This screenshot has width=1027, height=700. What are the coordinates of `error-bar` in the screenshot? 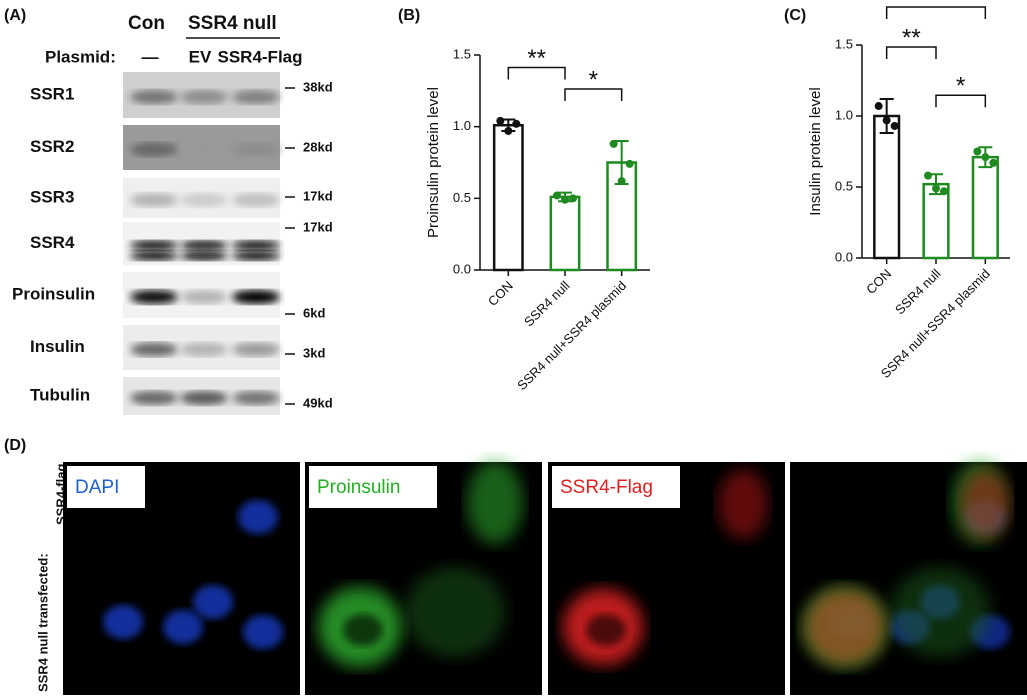 It's located at (886, 116).